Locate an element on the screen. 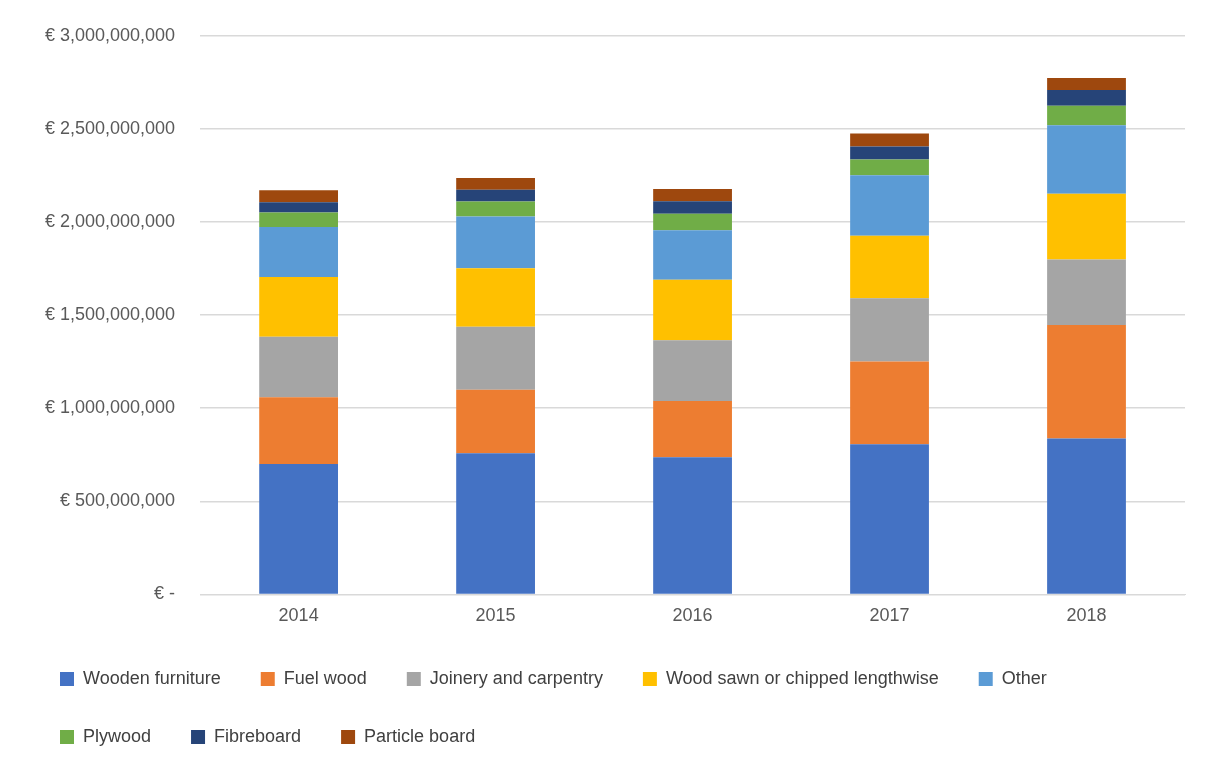 This screenshot has height=776, width=1210. y-tick-label: € 3,000,000,000 is located at coordinates (110, 34).